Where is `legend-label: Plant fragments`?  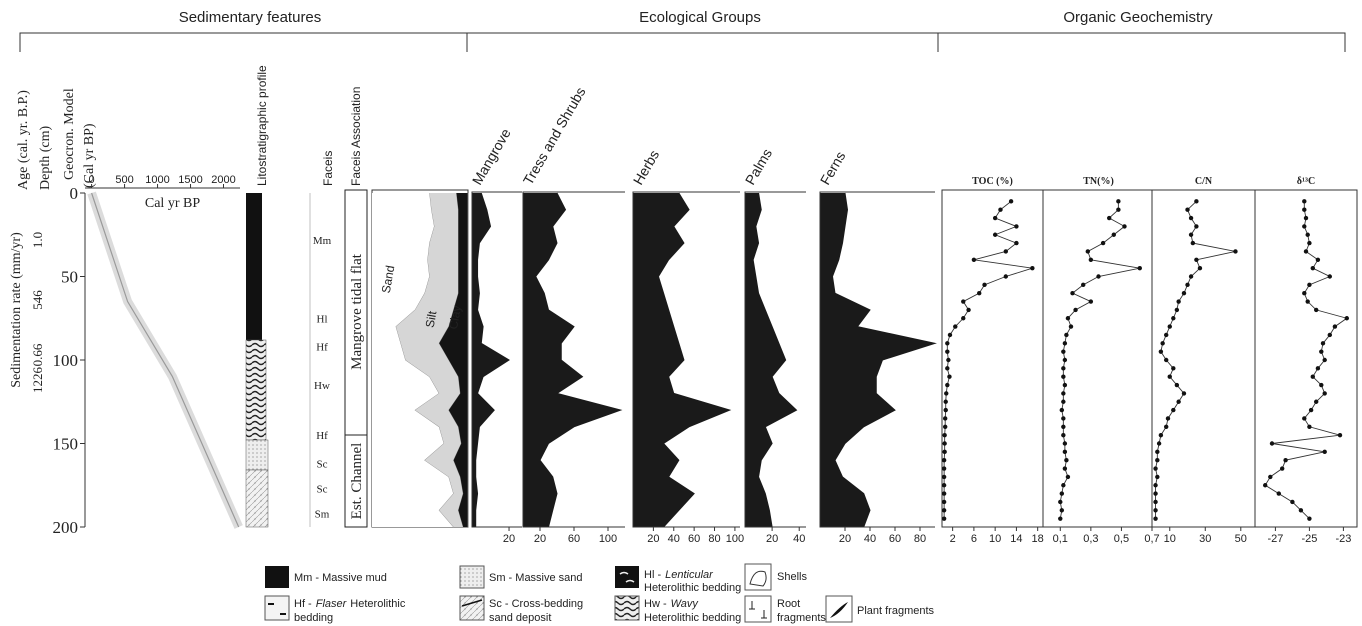
legend-label: Plant fragments is located at coordinates (896, 611).